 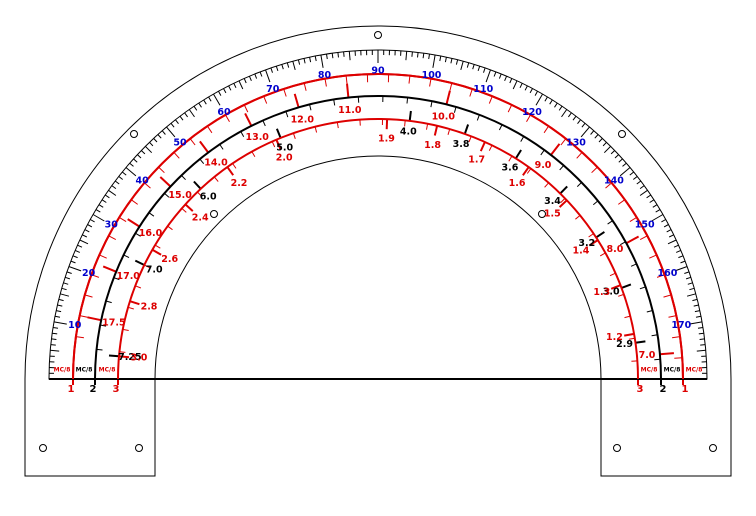 What do you see at coordinates (640, 389) in the screenshot?
I see `scale-number: 3` at bounding box center [640, 389].